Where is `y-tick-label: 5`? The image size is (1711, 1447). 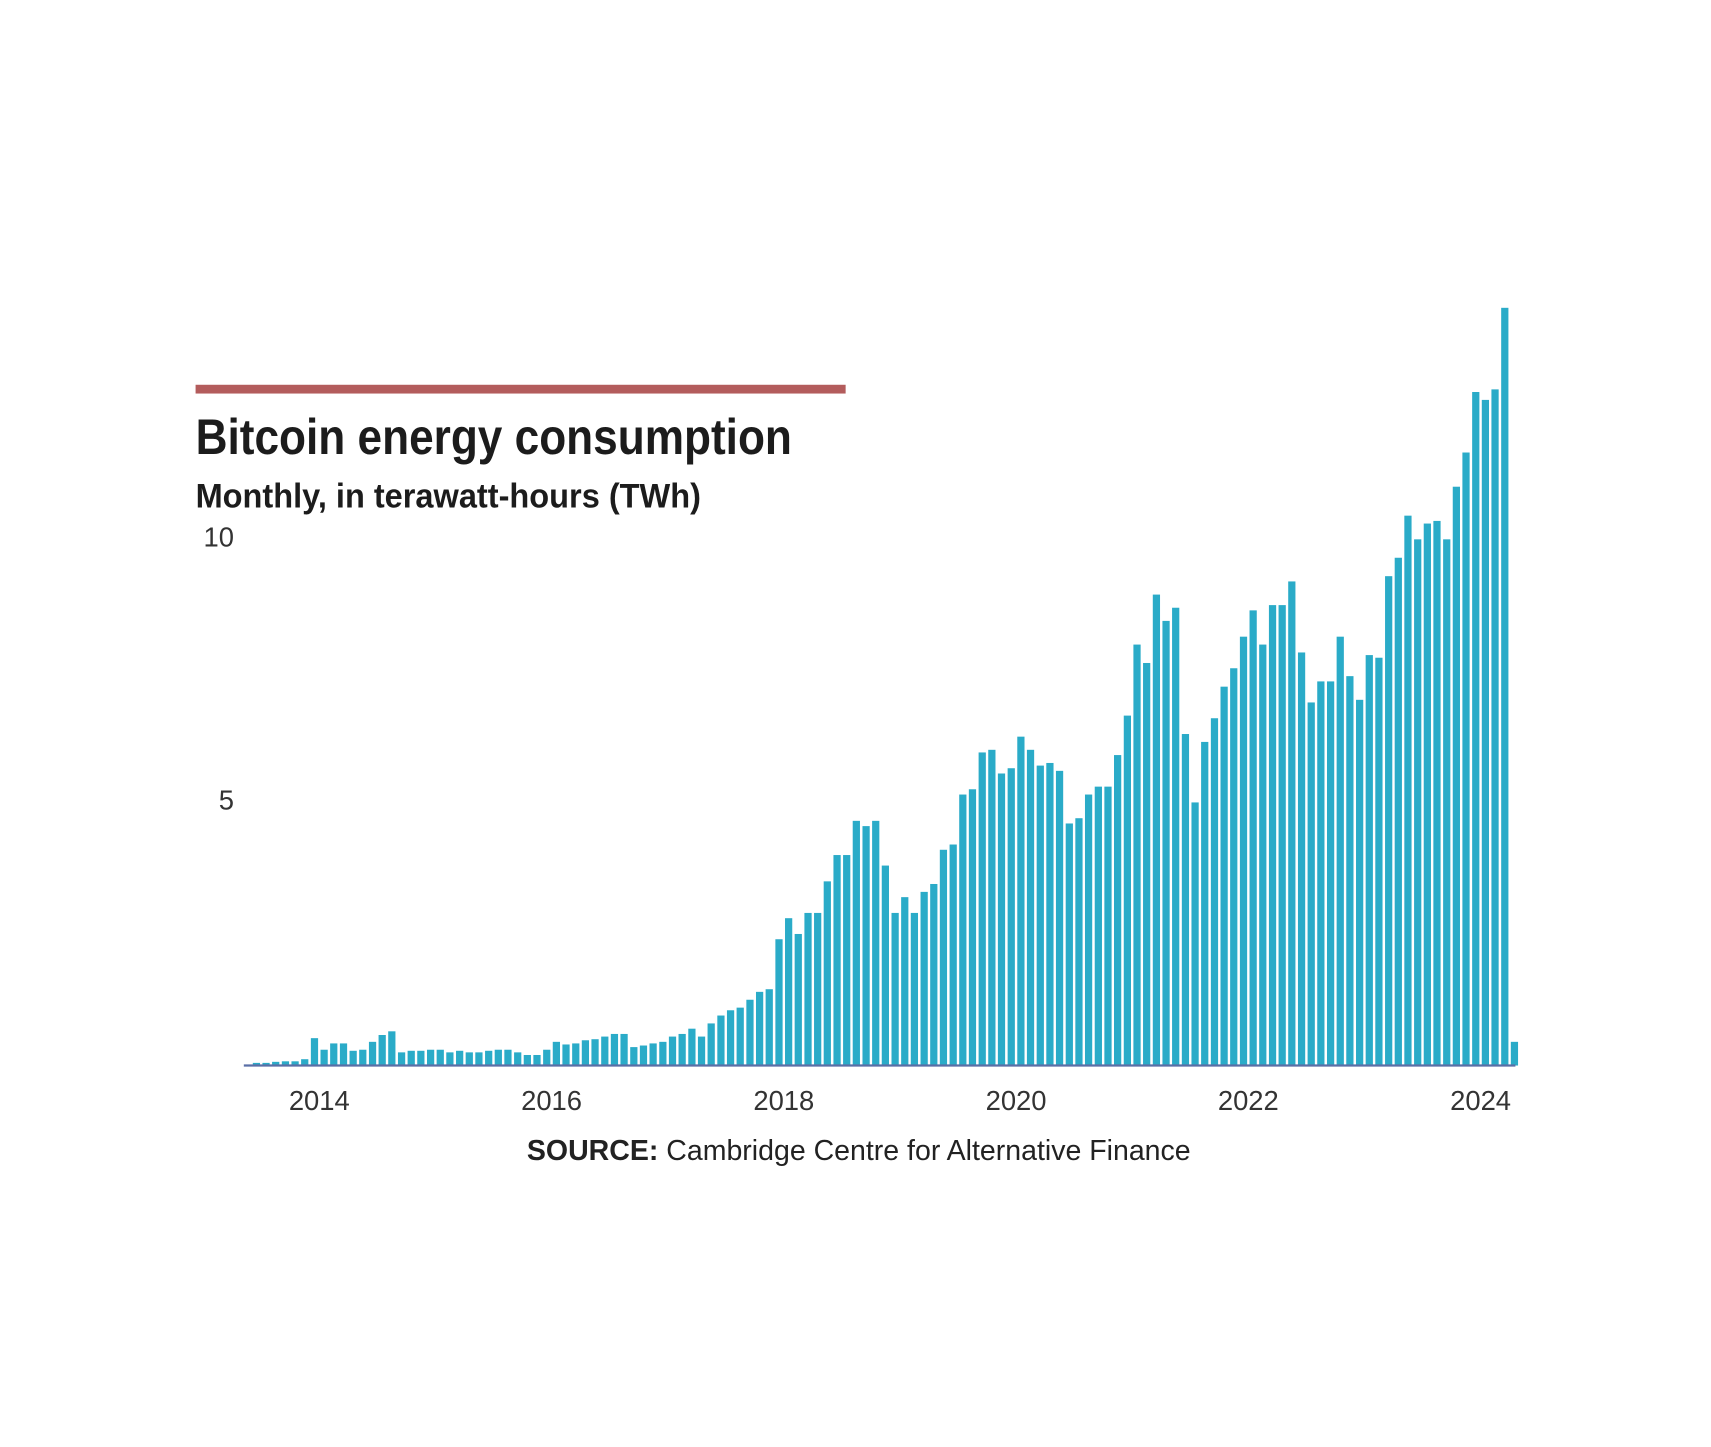
y-tick-label: 5 is located at coordinates (226, 800).